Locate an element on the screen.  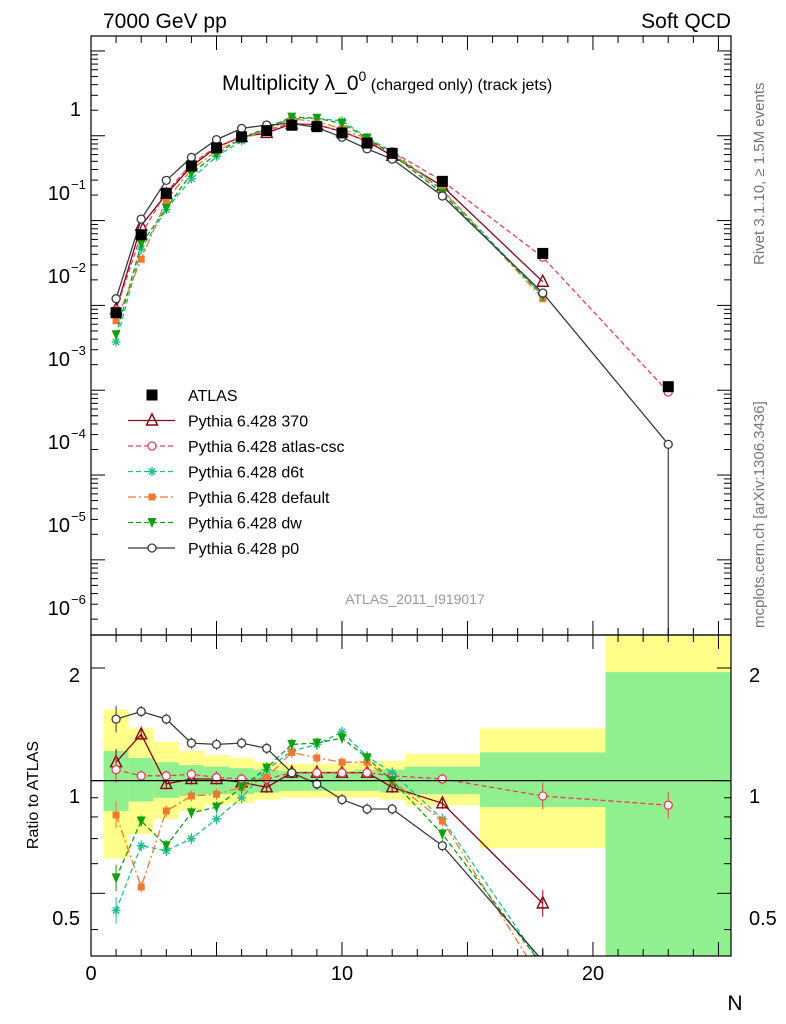
legend-label: Pythia 6.428 370 is located at coordinates (248, 422).